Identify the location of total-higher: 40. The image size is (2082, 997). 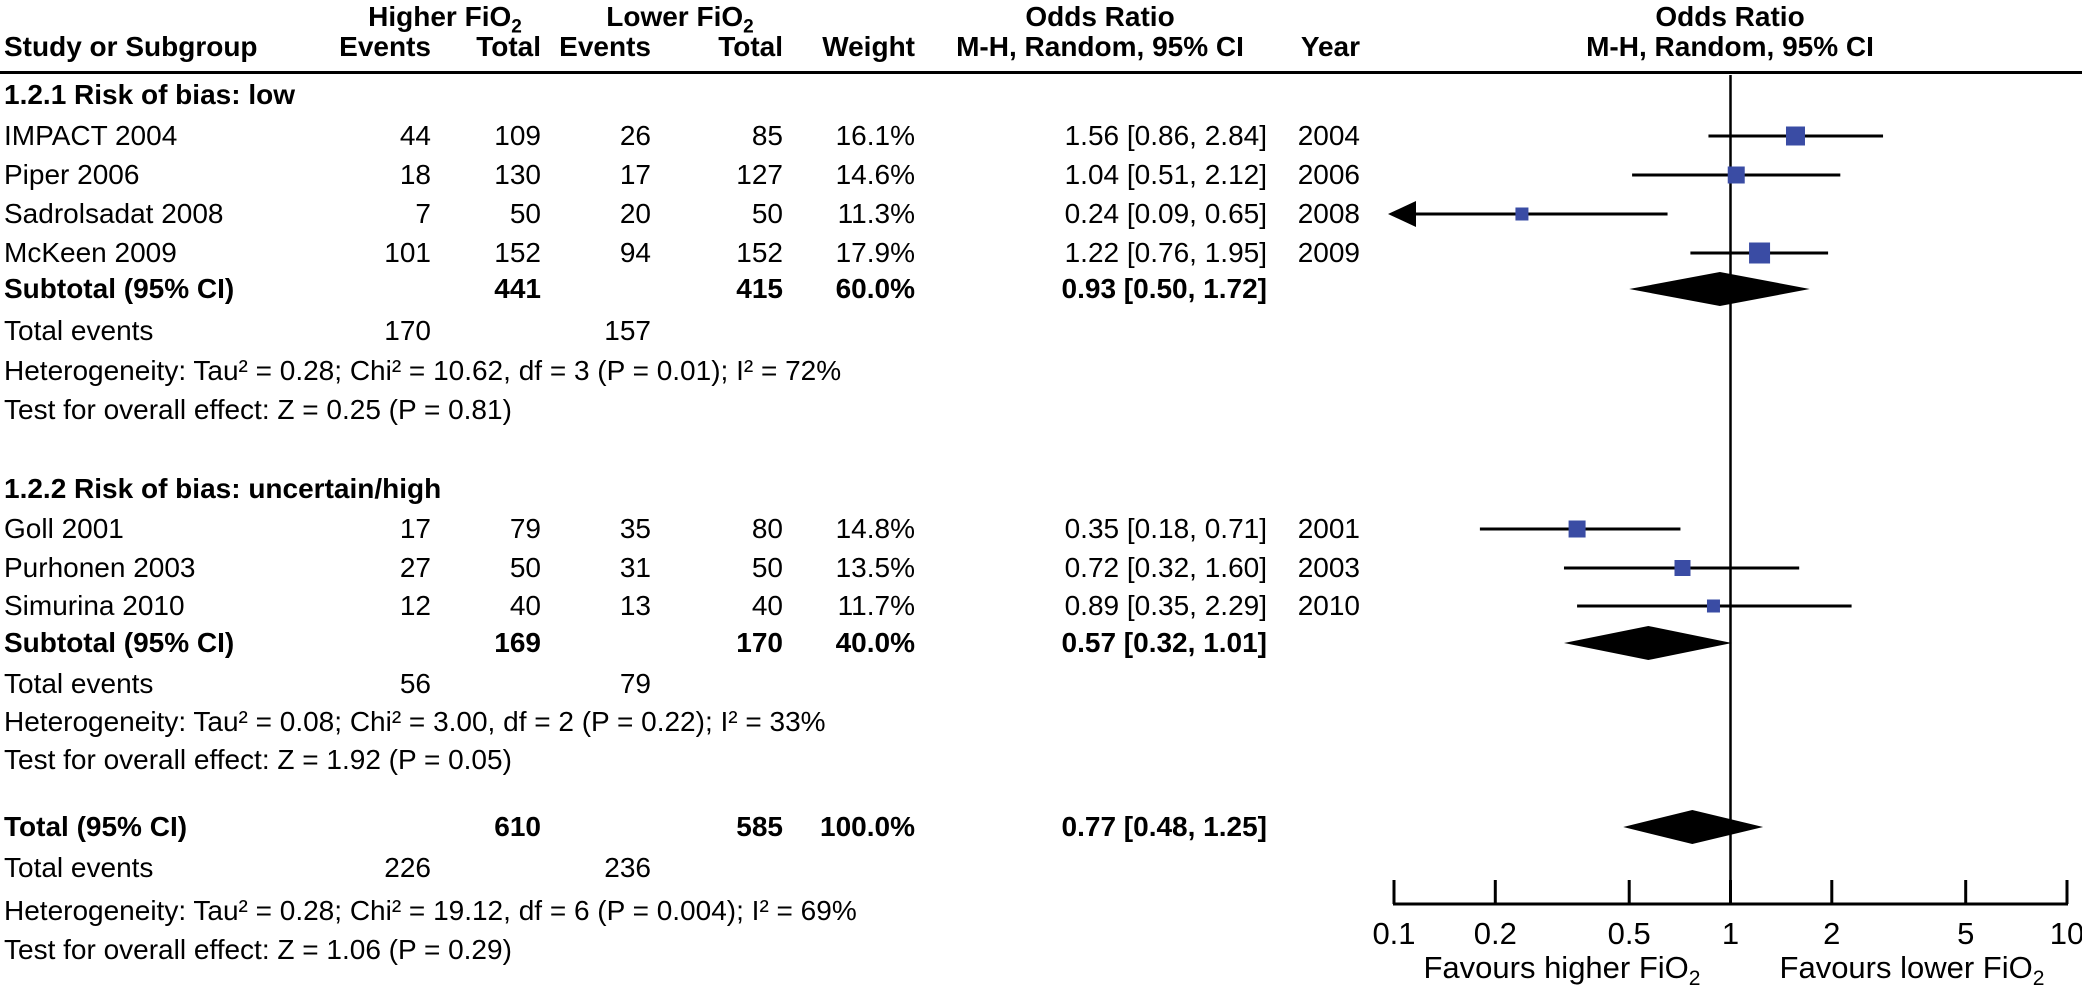
(525, 605).